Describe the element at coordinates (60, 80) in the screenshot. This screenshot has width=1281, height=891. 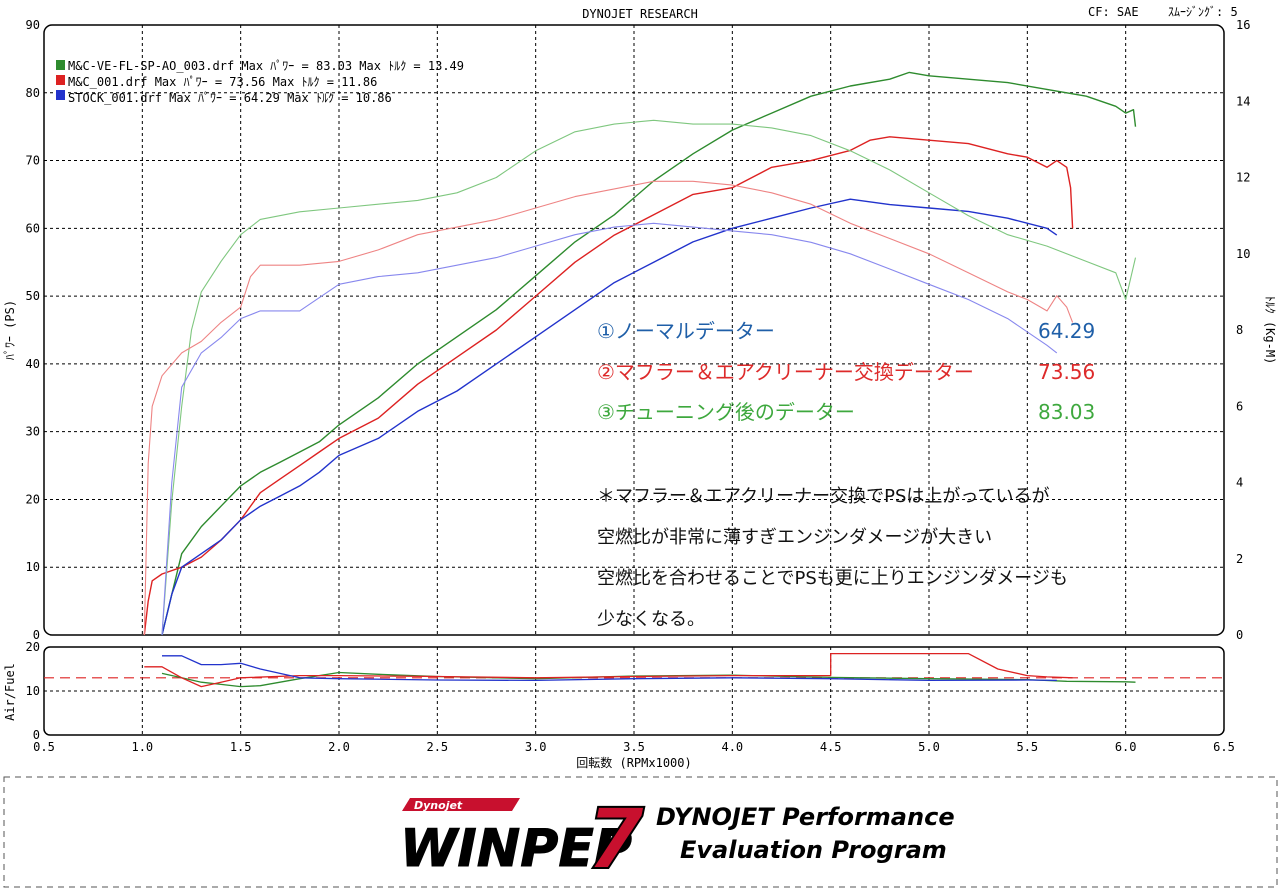
I see `legend-swatch-muffler` at that location.